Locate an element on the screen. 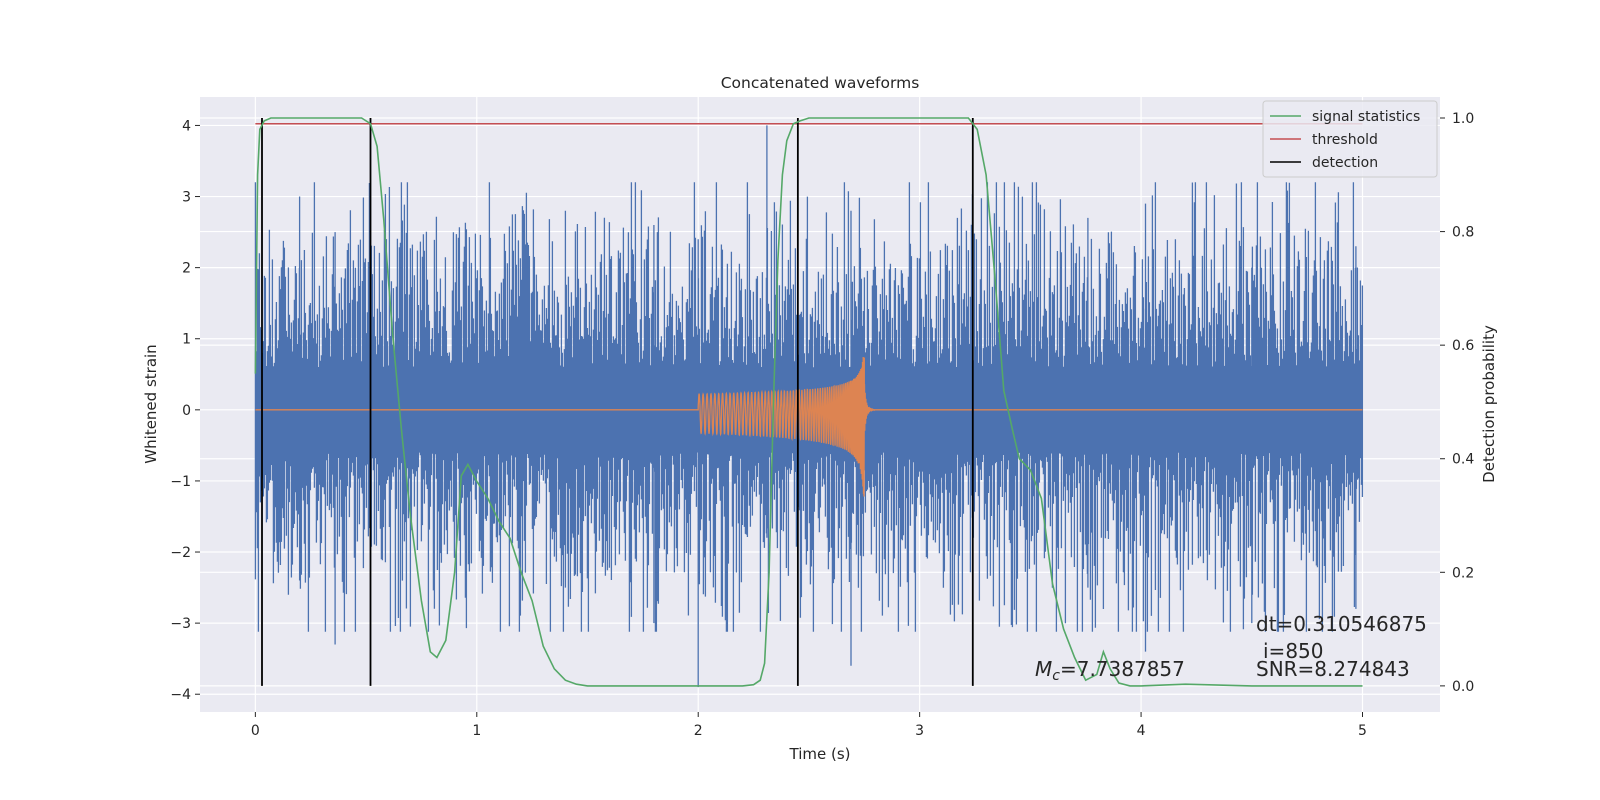 The height and width of the screenshot is (800, 1600). y2-tick-label: 0.6 is located at coordinates (1463, 346).